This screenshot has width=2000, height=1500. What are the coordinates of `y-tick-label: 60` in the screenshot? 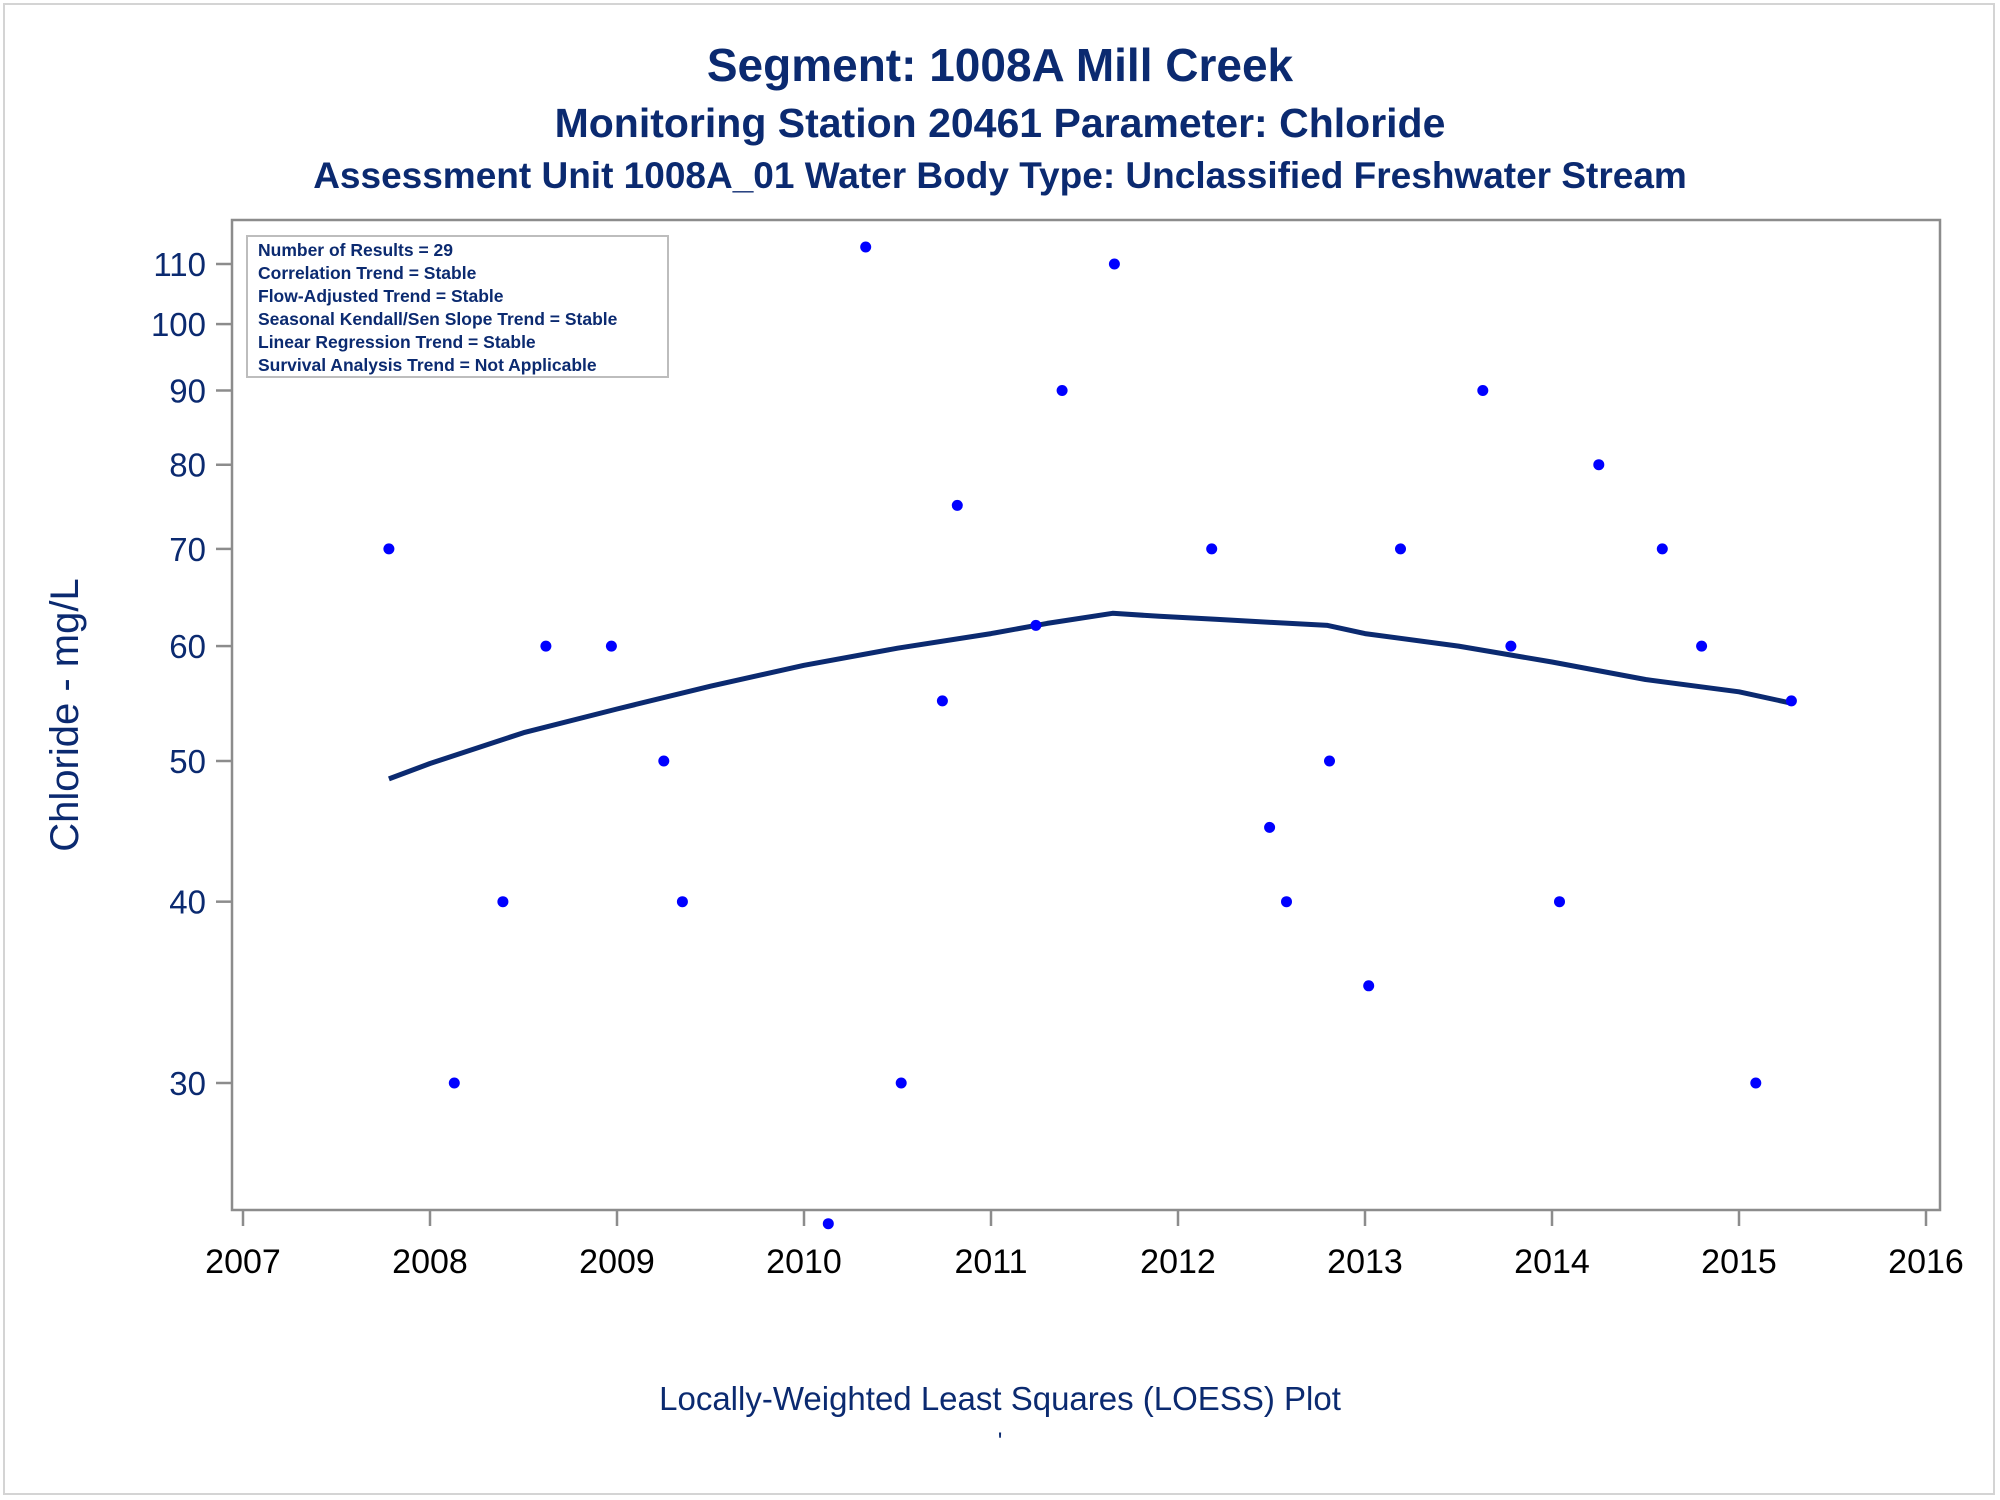 It's located at (187, 646).